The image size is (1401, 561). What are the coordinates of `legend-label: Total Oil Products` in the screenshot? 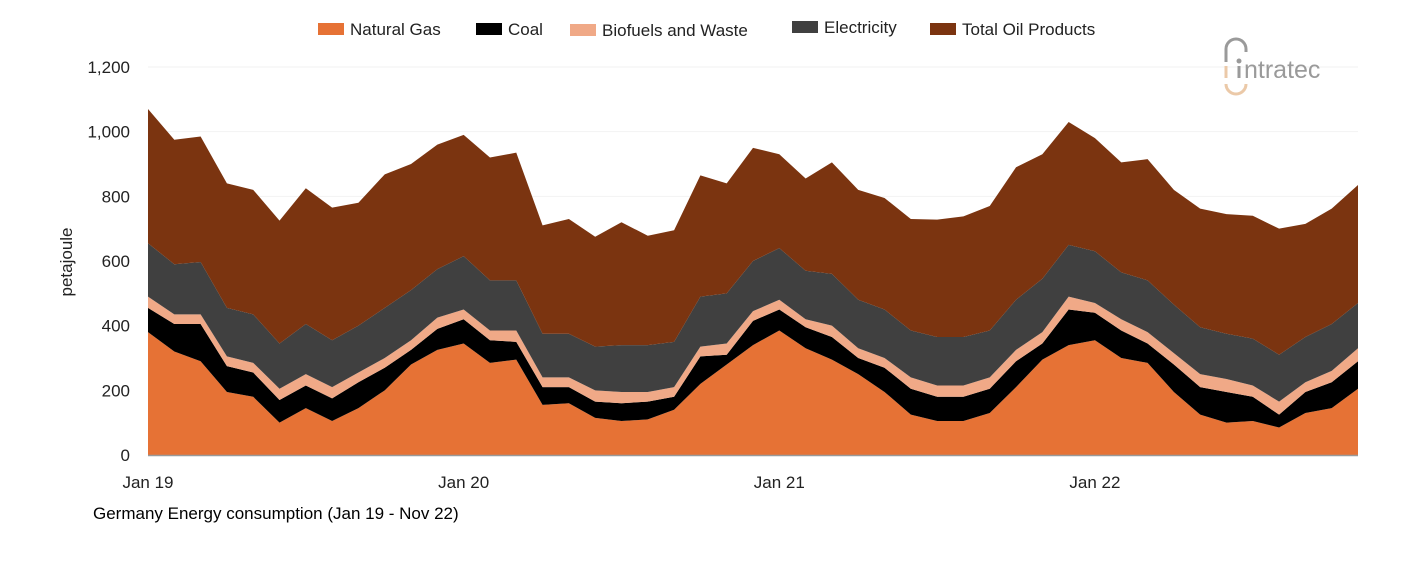 It's located at (1028, 29).